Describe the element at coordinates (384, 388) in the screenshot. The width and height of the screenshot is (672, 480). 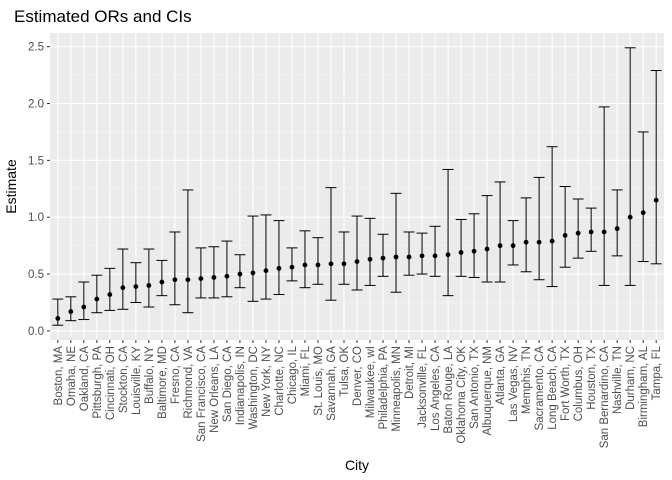
I see `x-tick-label: Philadelphia, PA` at that location.